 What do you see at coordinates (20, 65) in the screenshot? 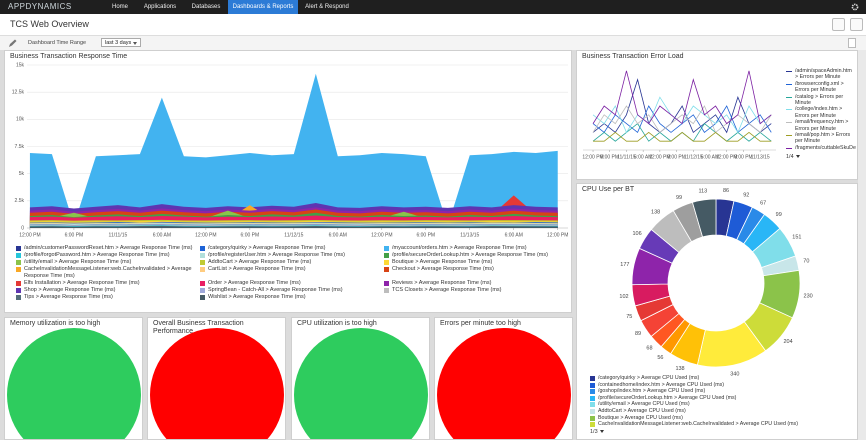
I see `y-tick-label: 15k` at bounding box center [20, 65].